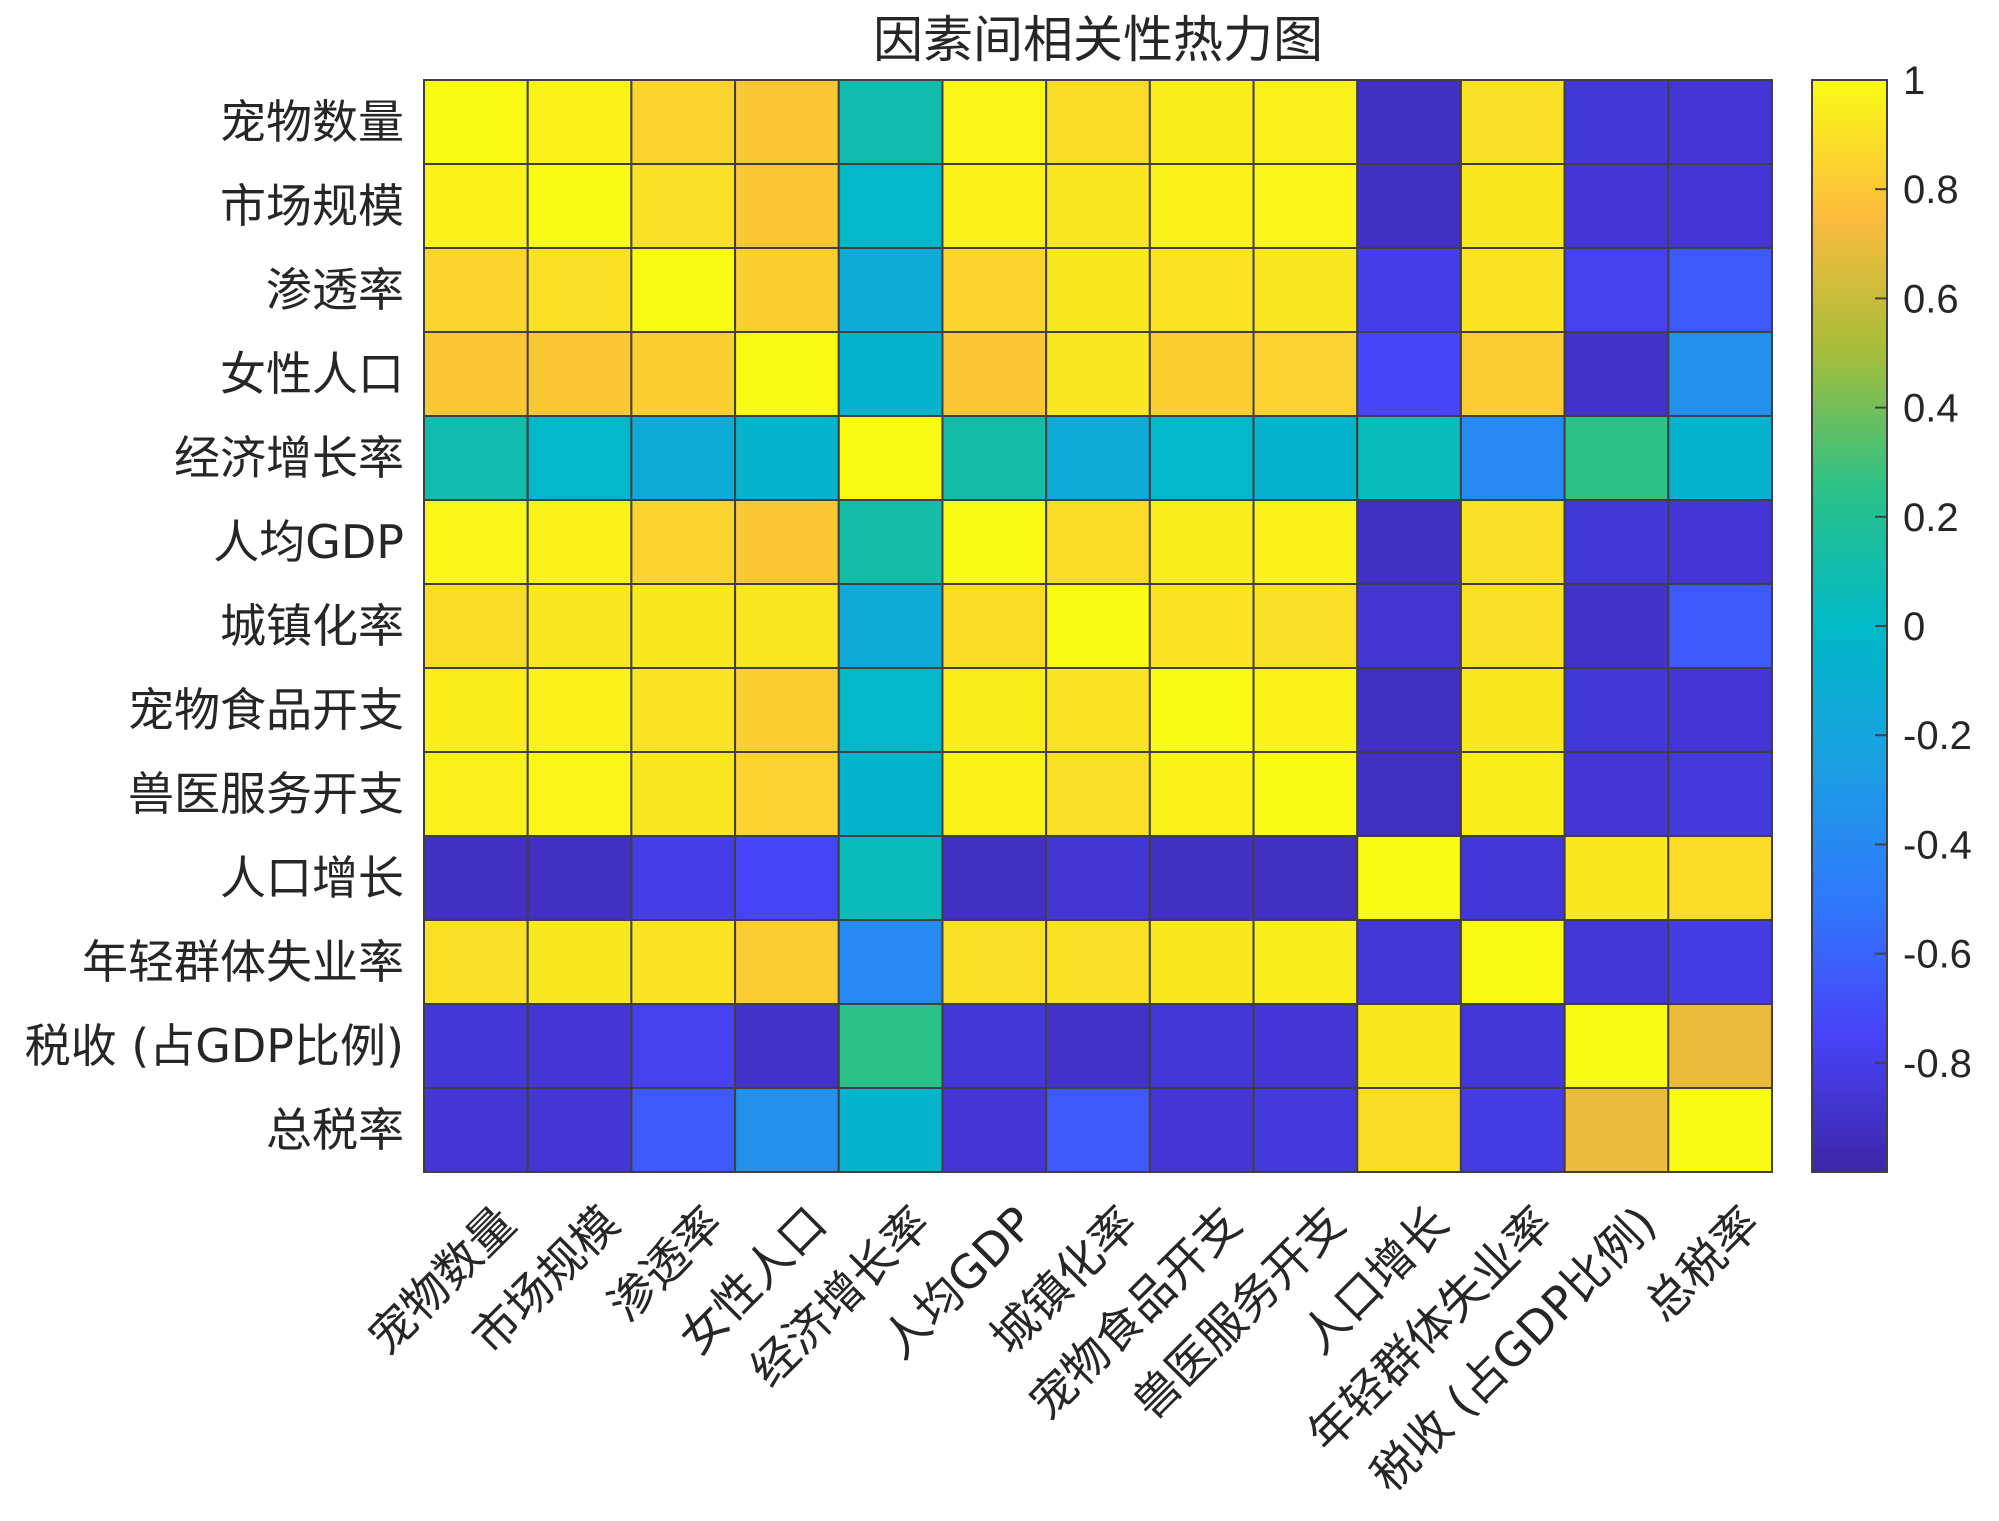  Describe the element at coordinates (1931, 190) in the screenshot. I see `colorbar-tick-label: 0.8` at that location.